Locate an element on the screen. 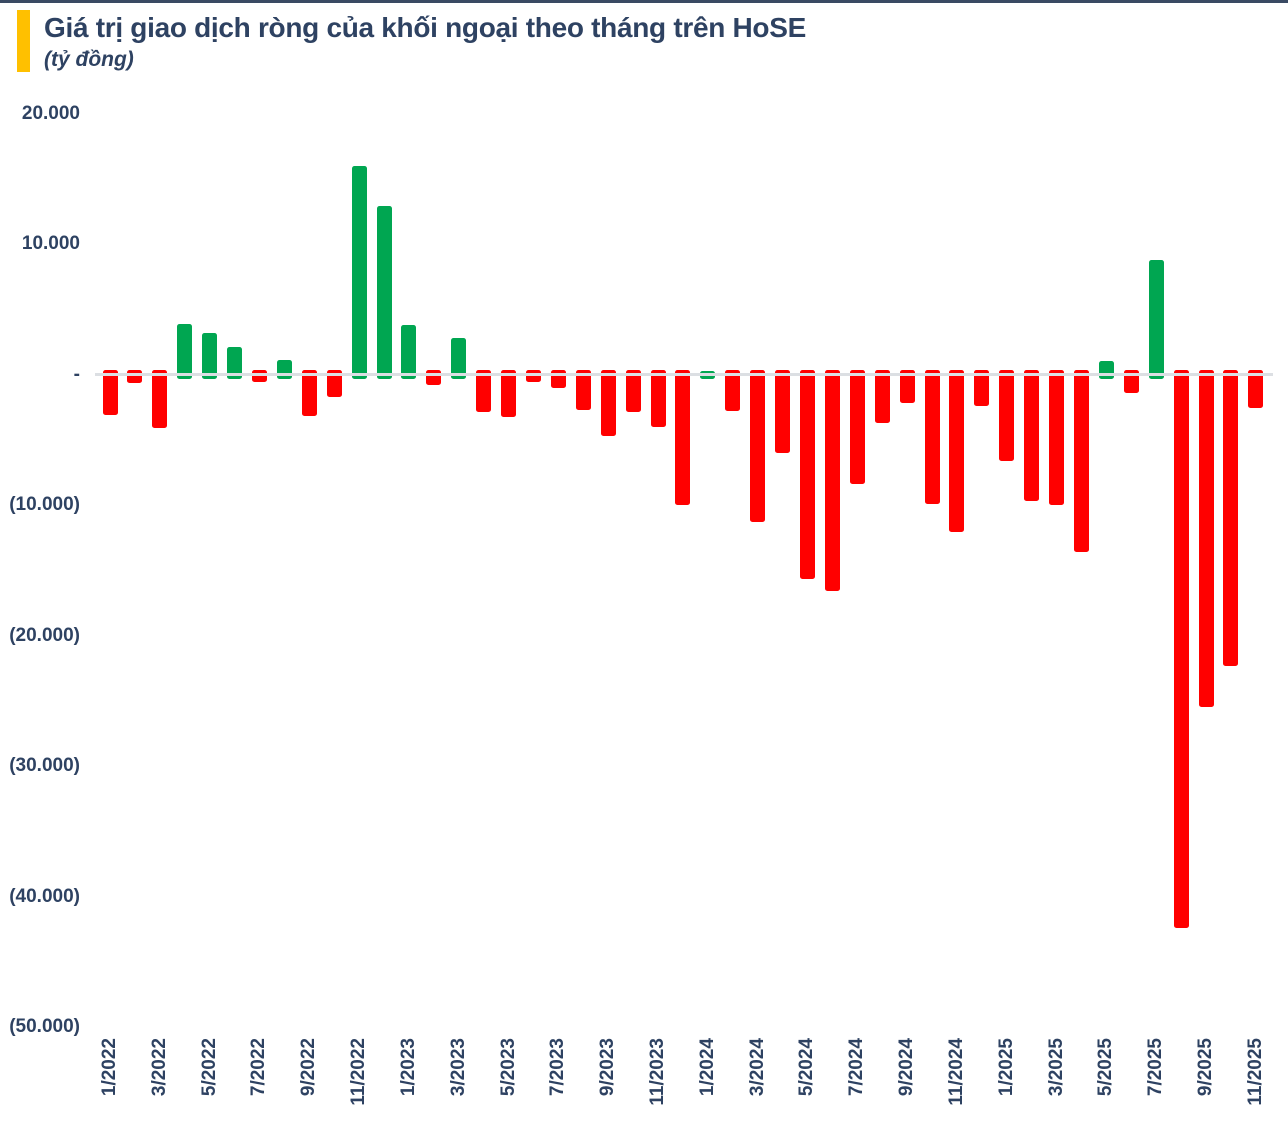  y-axis-tick-label: (10.000) is located at coordinates (44, 504).